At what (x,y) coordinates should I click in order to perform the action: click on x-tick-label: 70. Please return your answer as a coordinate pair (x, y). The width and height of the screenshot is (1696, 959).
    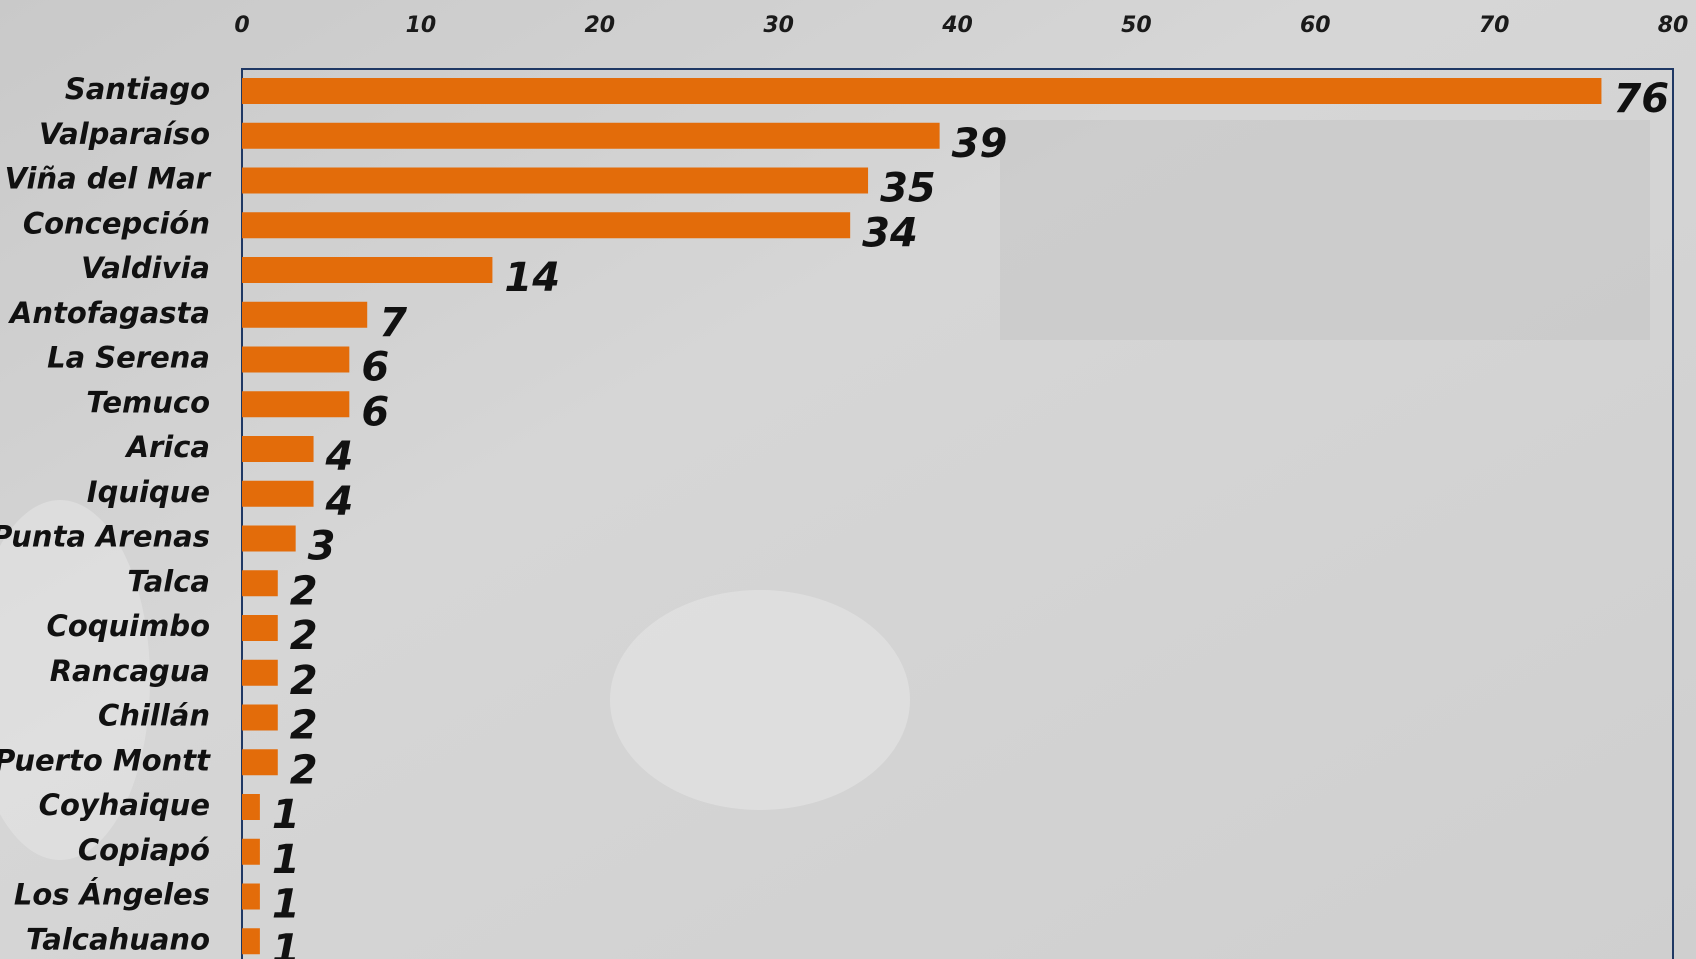
    Looking at the image, I should click on (1494, 25).